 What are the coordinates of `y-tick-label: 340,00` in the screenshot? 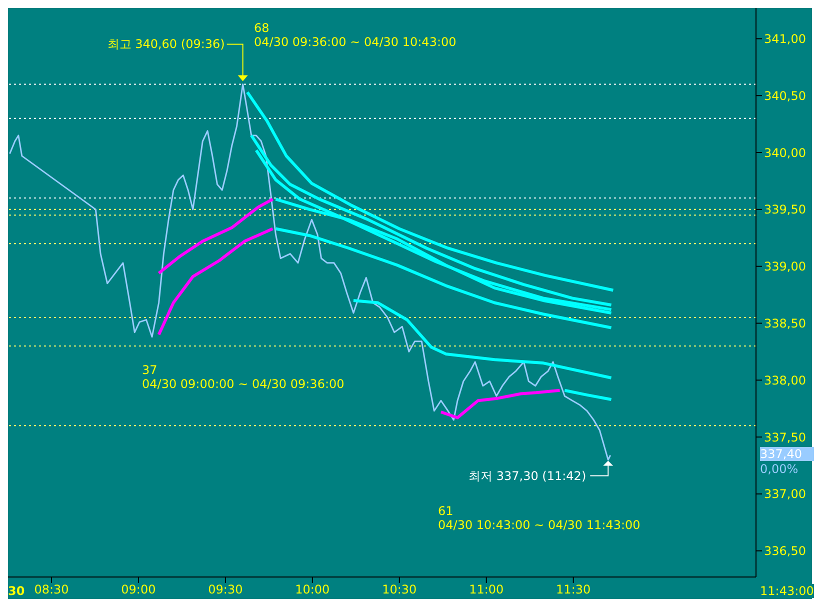 It's located at (785, 153).